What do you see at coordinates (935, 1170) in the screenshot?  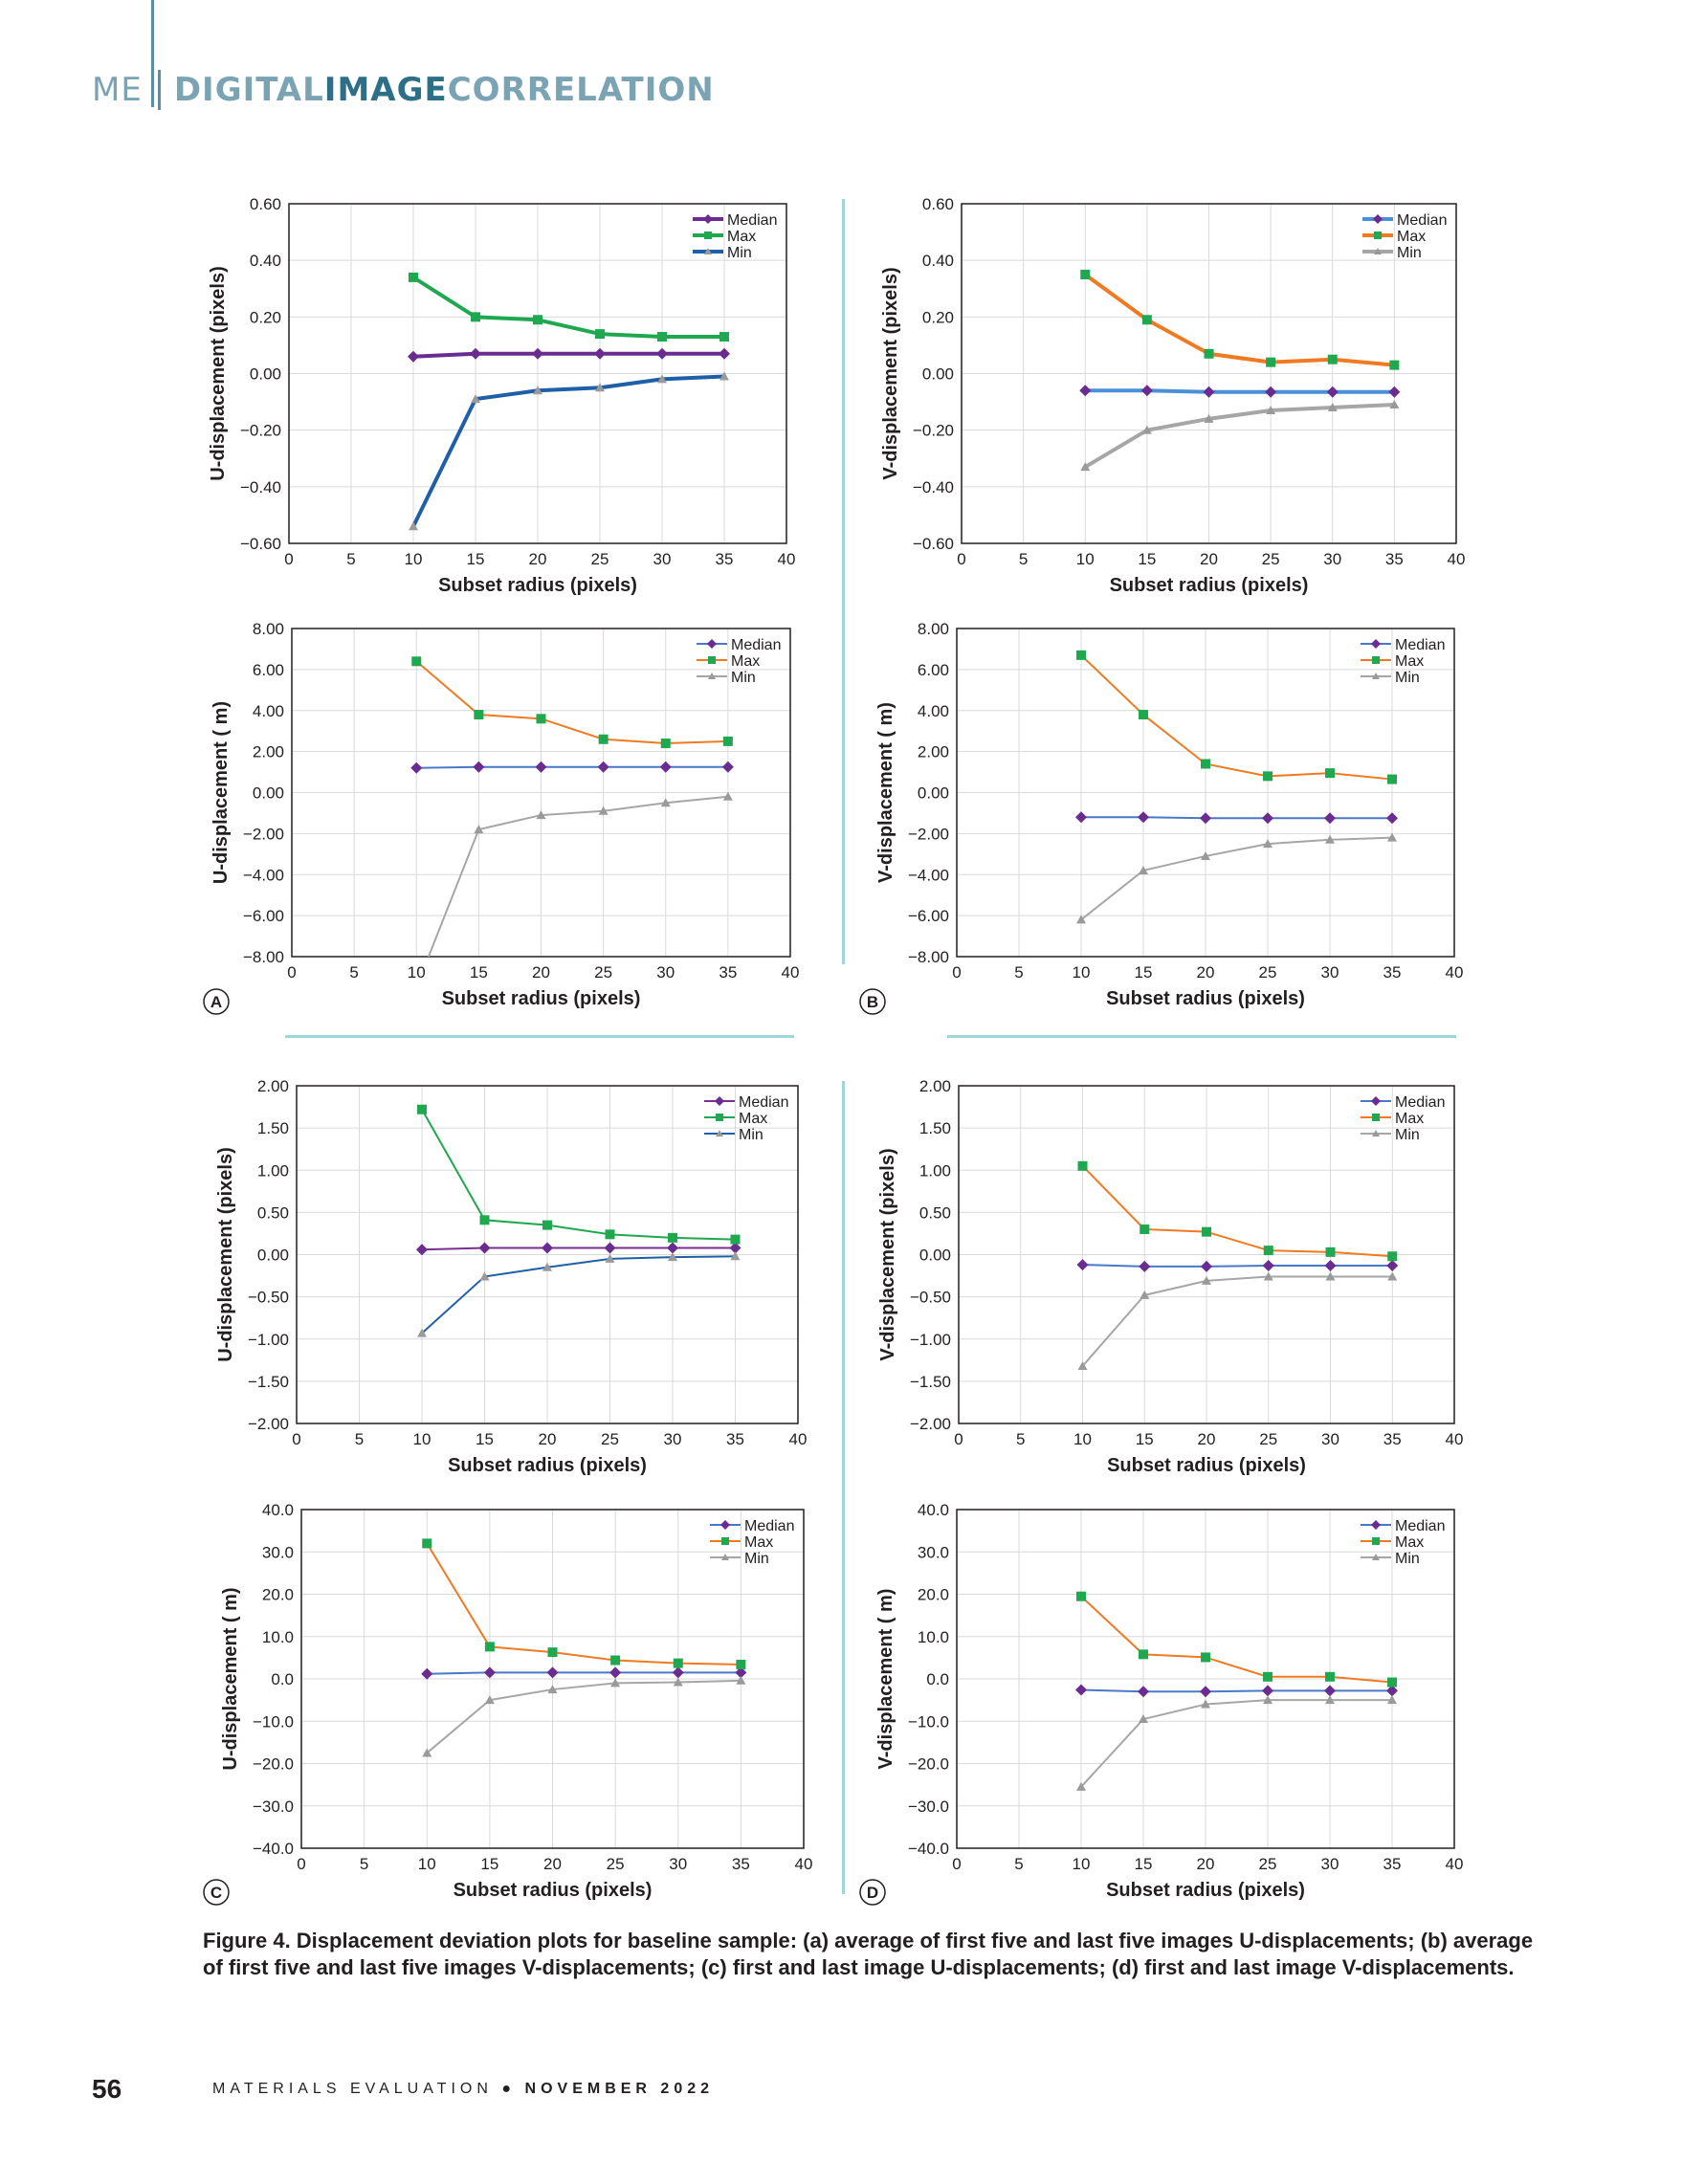 I see `y-tick-label: 1.00` at bounding box center [935, 1170].